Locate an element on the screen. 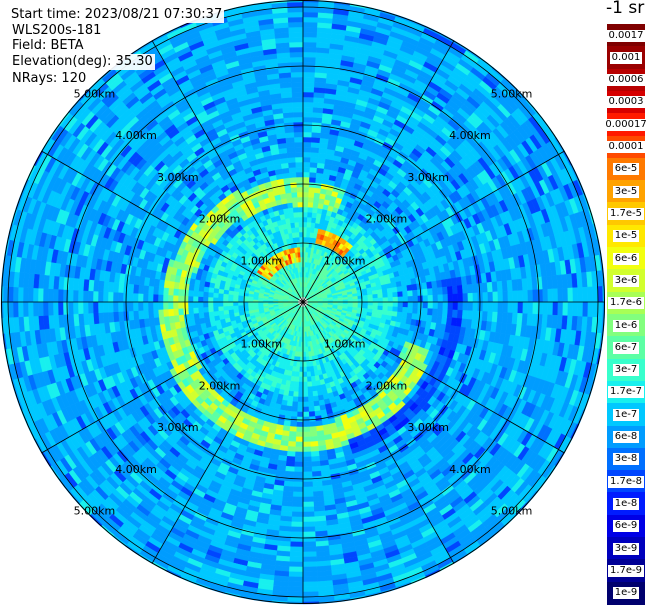 The image size is (647, 607). colorbar-tick-label: 6e-9 is located at coordinates (626, 526).